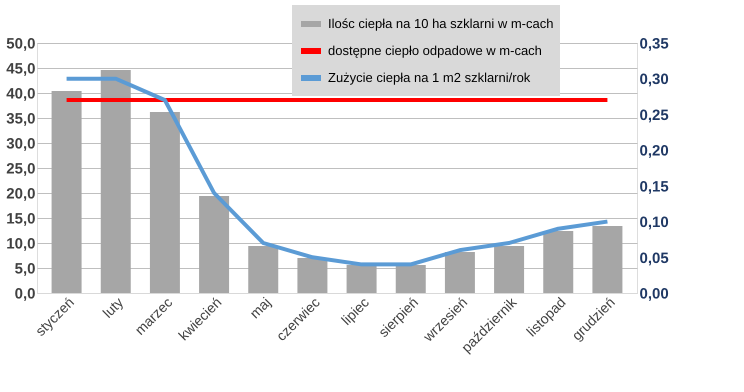  What do you see at coordinates (654, 151) in the screenshot?
I see `y2-tick-label: 0,20` at bounding box center [654, 151].